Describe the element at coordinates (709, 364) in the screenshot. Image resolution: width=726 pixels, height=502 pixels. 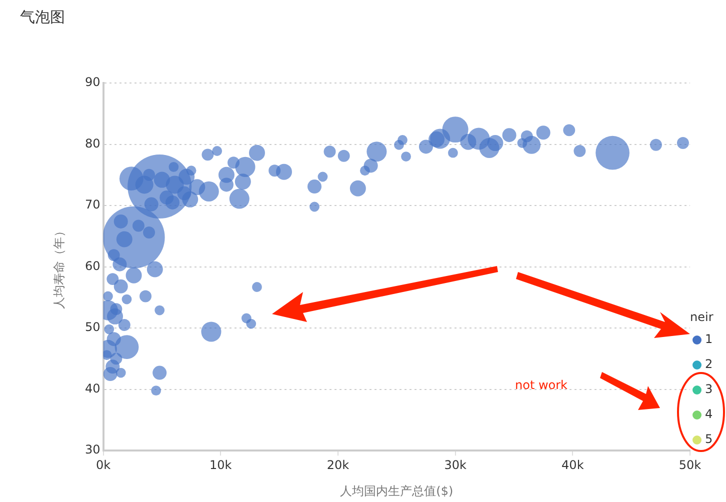
I see `legend-label: 2` at that location.